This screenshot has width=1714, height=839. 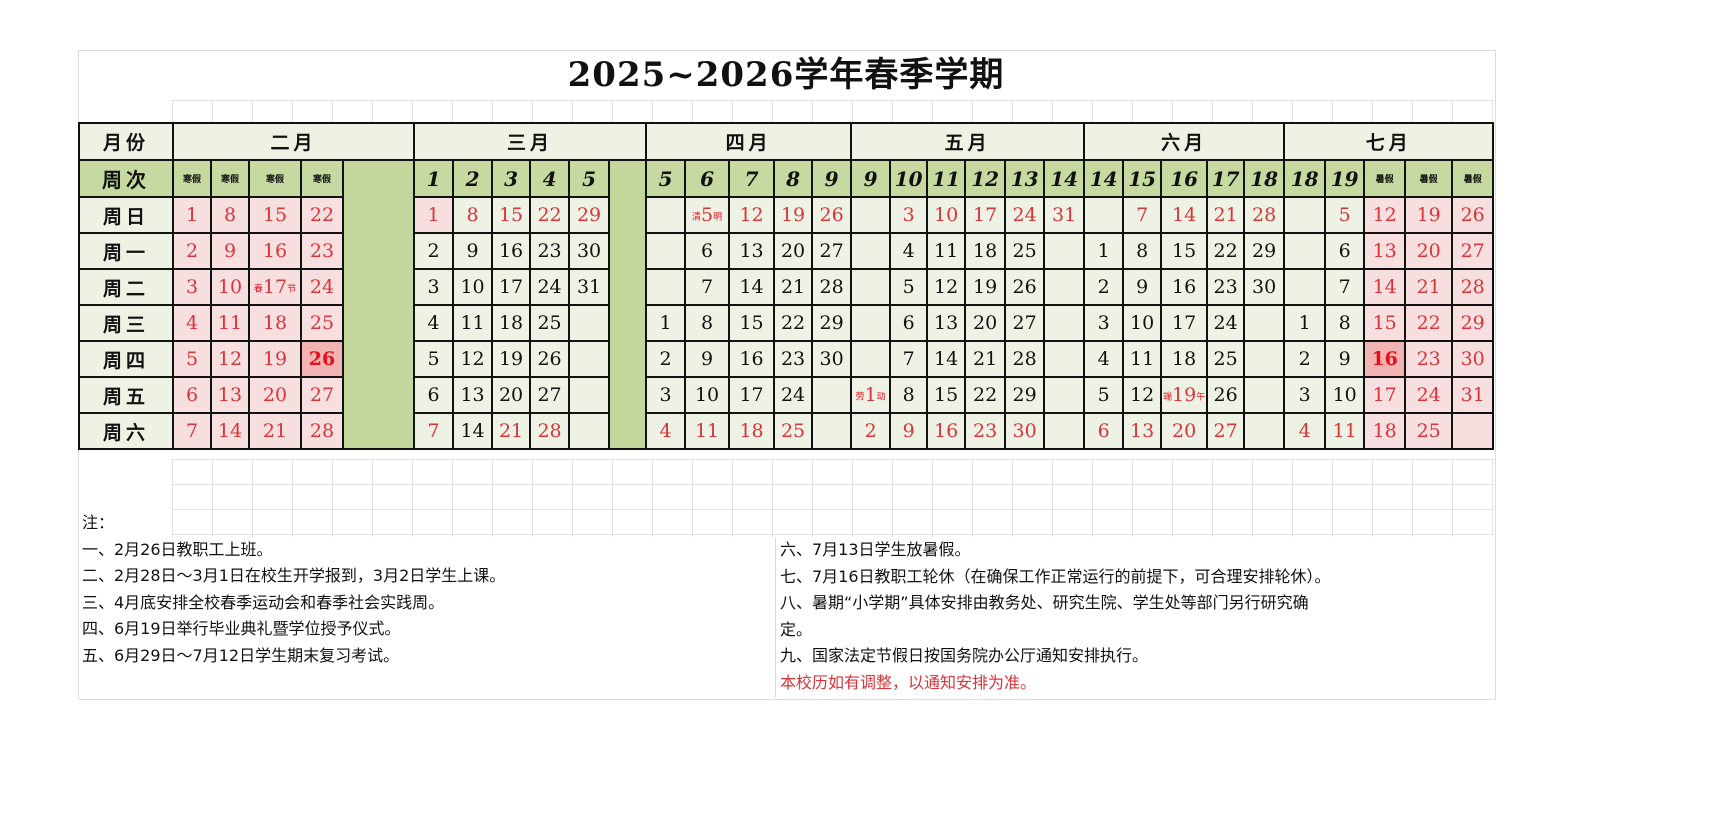 What do you see at coordinates (192, 215) in the screenshot?
I see `day-cell: 1` at bounding box center [192, 215].